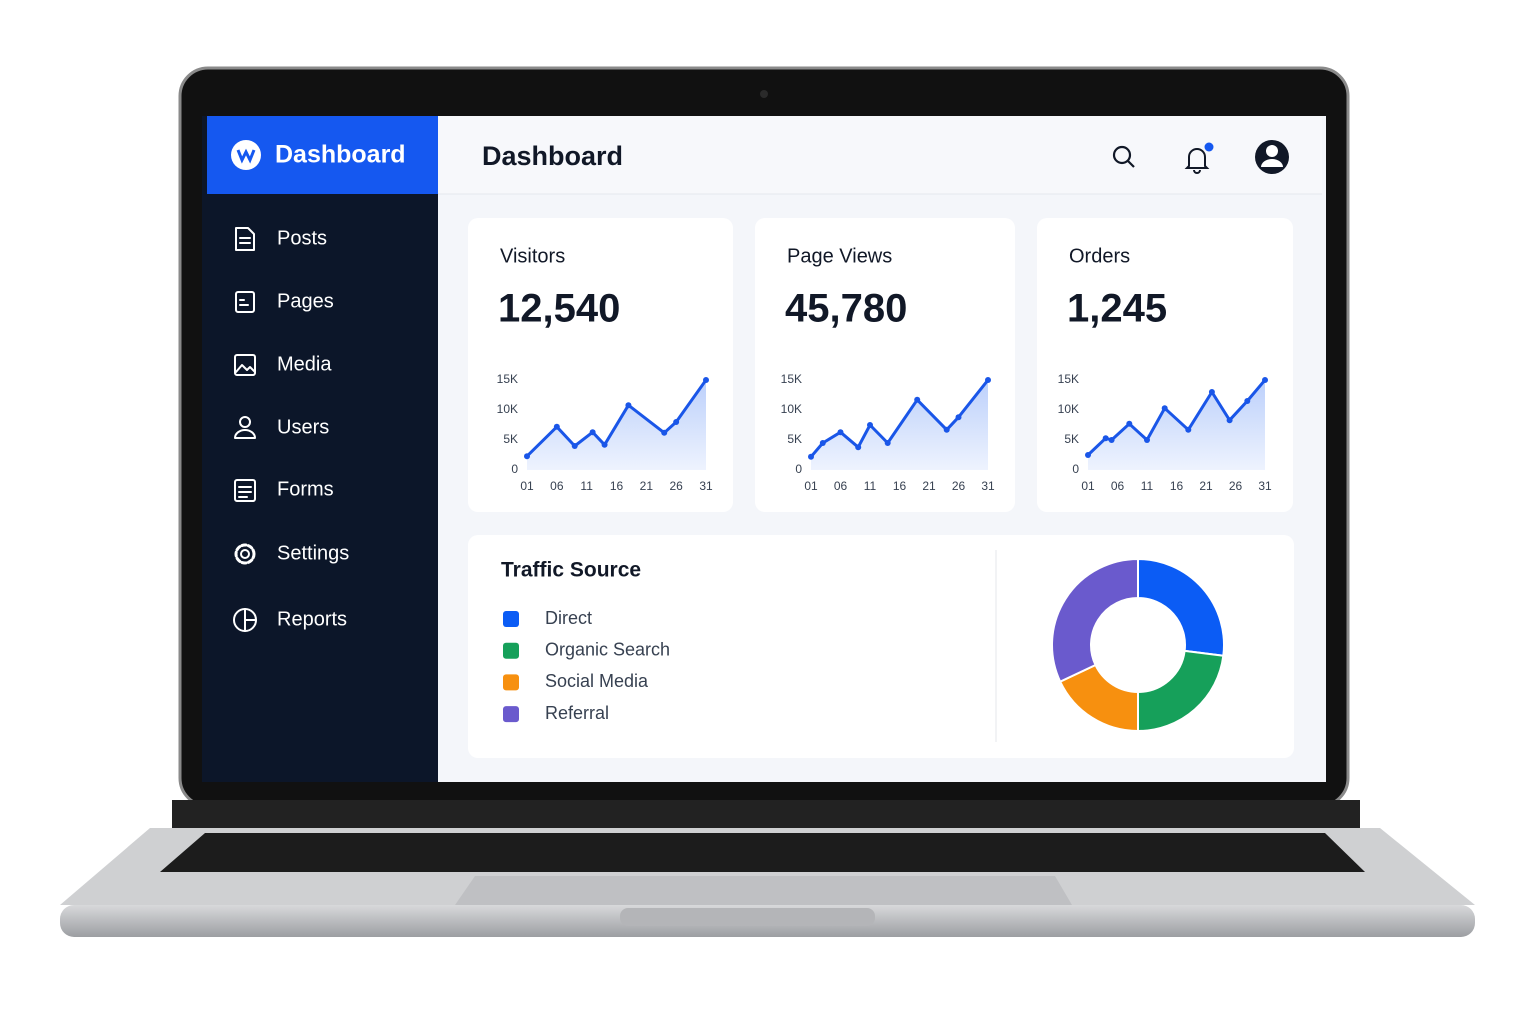  What do you see at coordinates (839, 256) in the screenshot?
I see `stat-title: Page Views` at bounding box center [839, 256].